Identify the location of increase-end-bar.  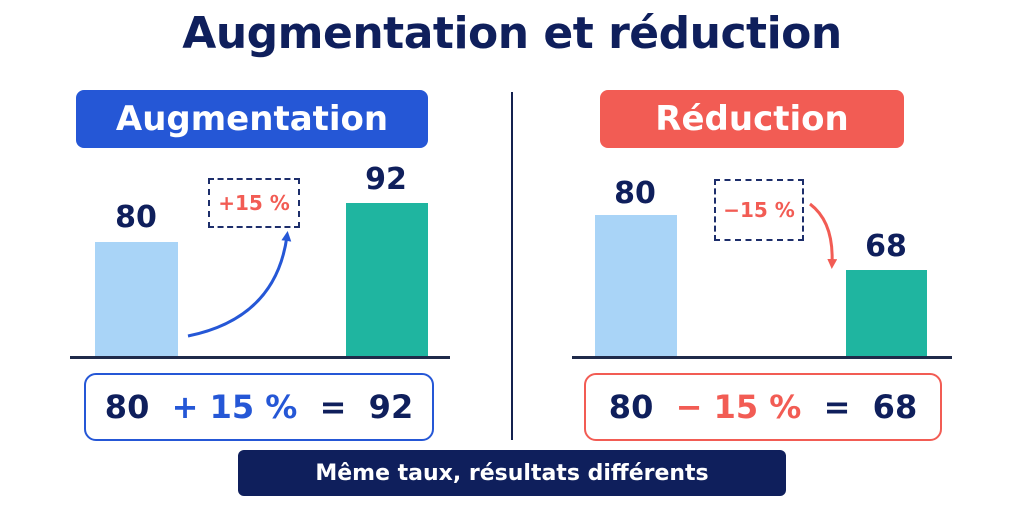
(387, 280).